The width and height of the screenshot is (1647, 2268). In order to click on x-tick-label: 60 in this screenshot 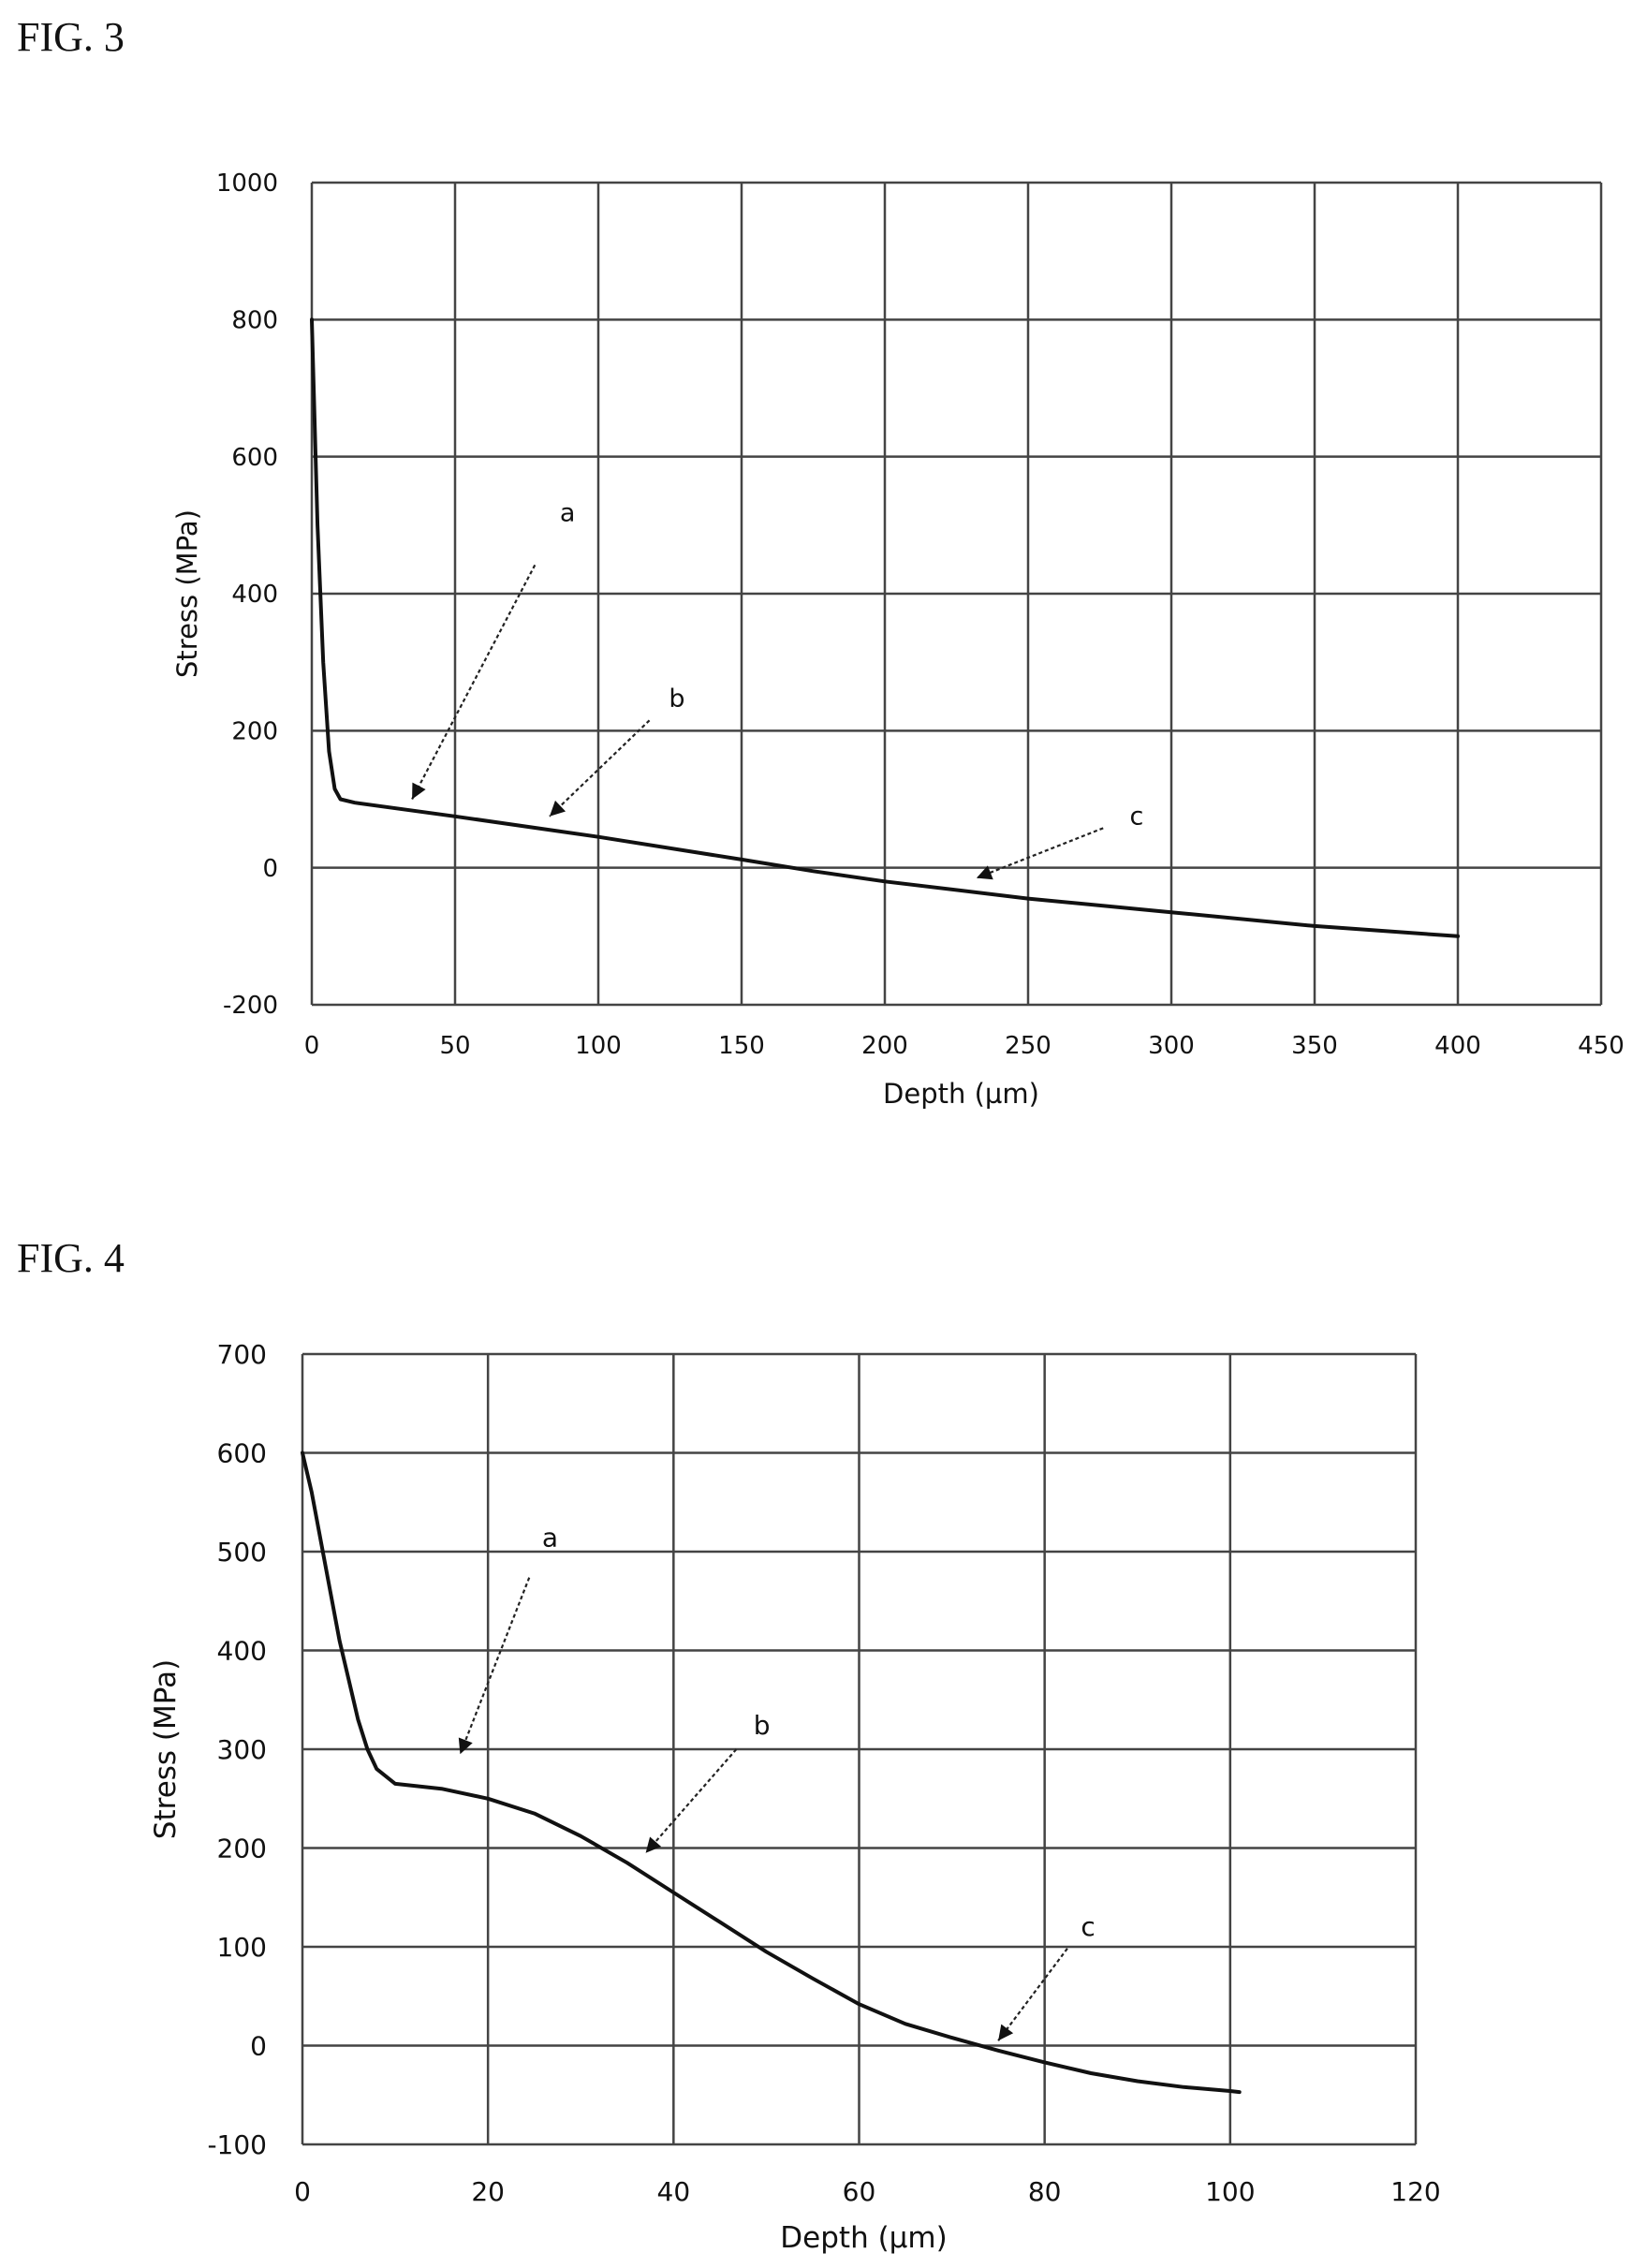, I will do `click(859, 2191)`.